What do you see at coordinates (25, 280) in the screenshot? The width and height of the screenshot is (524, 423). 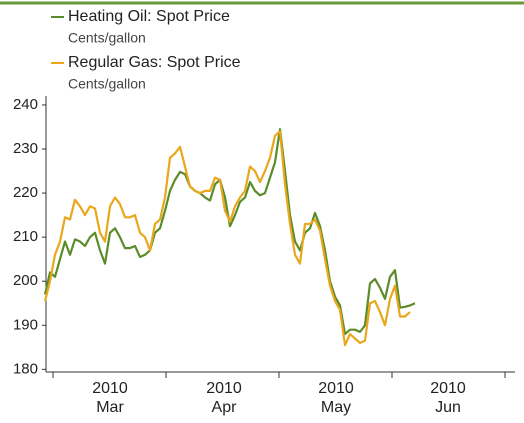 I see `y-tick-label: 200` at bounding box center [25, 280].